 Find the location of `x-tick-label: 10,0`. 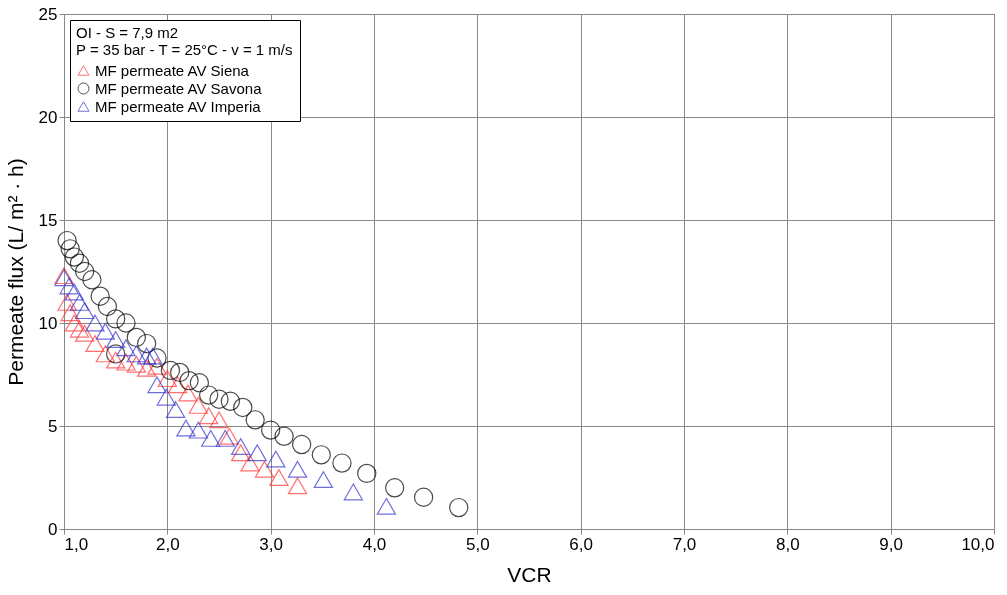

x-tick-label: 10,0 is located at coordinates (978, 544).